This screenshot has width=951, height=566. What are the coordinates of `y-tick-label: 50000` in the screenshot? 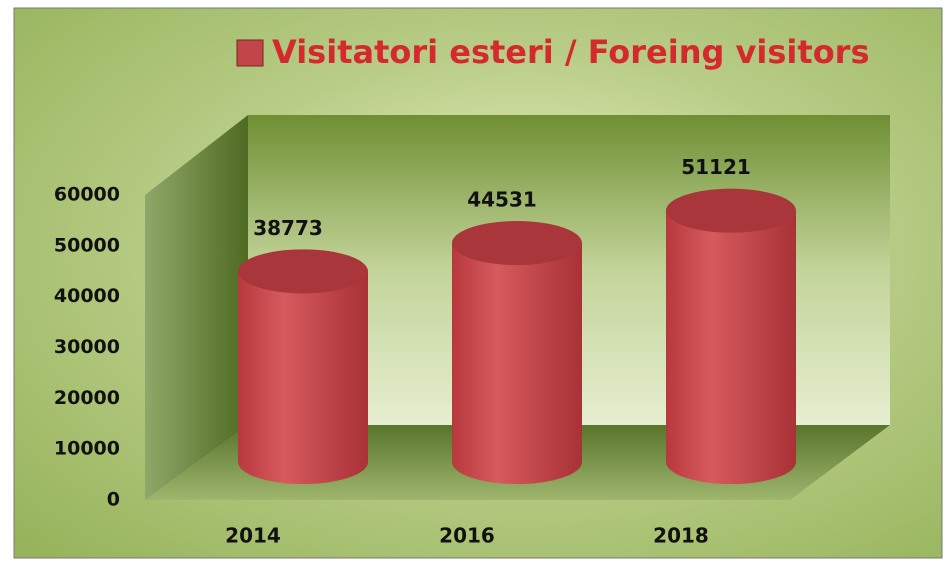 It's located at (87, 245).